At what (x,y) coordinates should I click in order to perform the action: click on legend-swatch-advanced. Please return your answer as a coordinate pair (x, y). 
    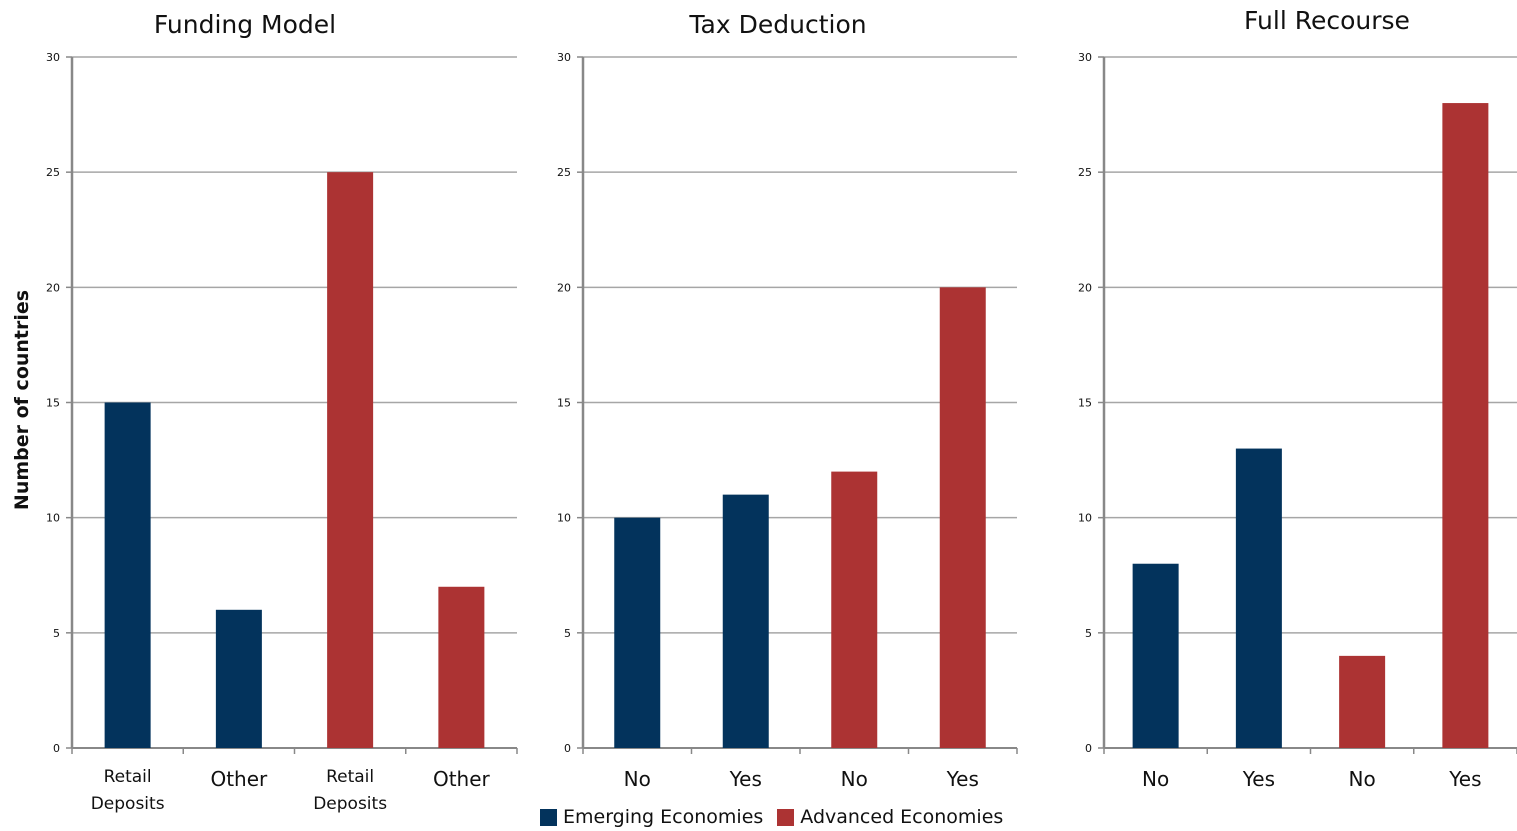
    Looking at the image, I should click on (786, 817).